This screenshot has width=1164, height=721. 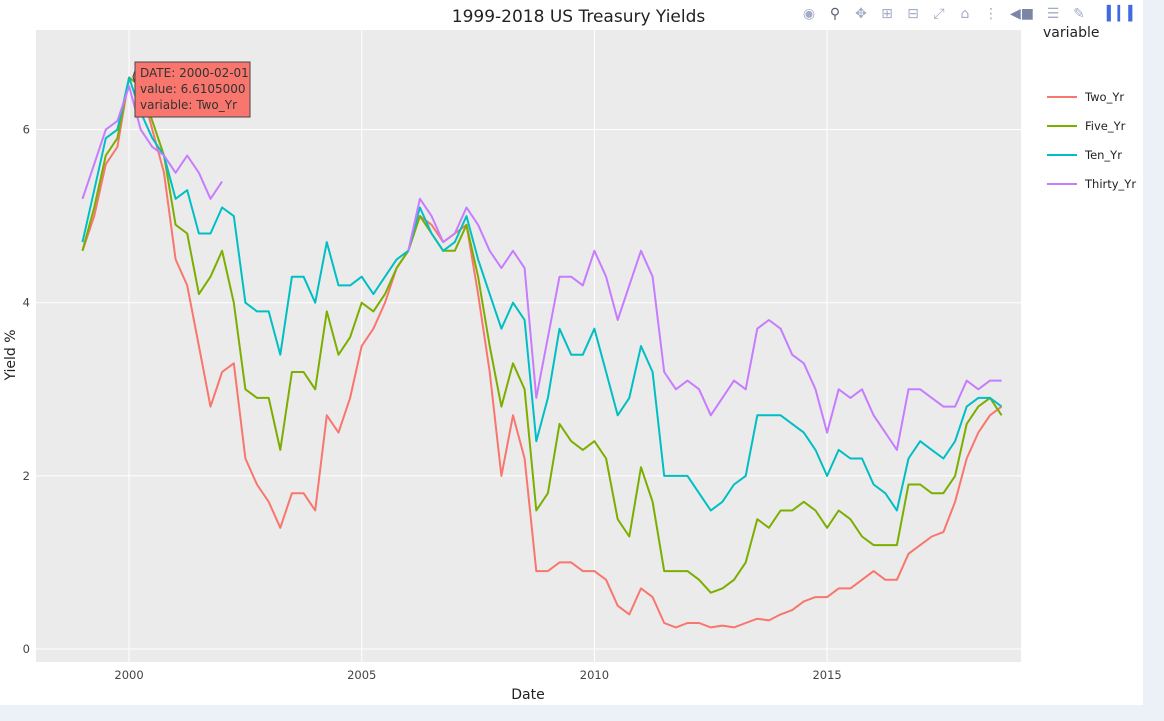 What do you see at coordinates (809, 14) in the screenshot?
I see `camera-icon: ◉` at bounding box center [809, 14].